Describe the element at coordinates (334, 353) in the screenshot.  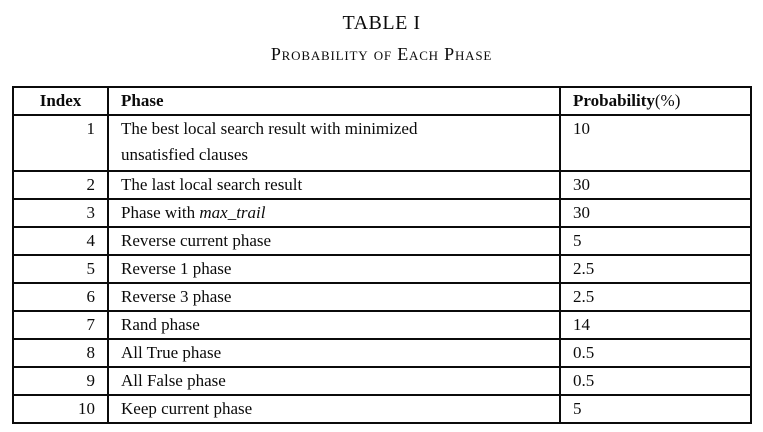
I see `phase-cell: All True phase` at that location.